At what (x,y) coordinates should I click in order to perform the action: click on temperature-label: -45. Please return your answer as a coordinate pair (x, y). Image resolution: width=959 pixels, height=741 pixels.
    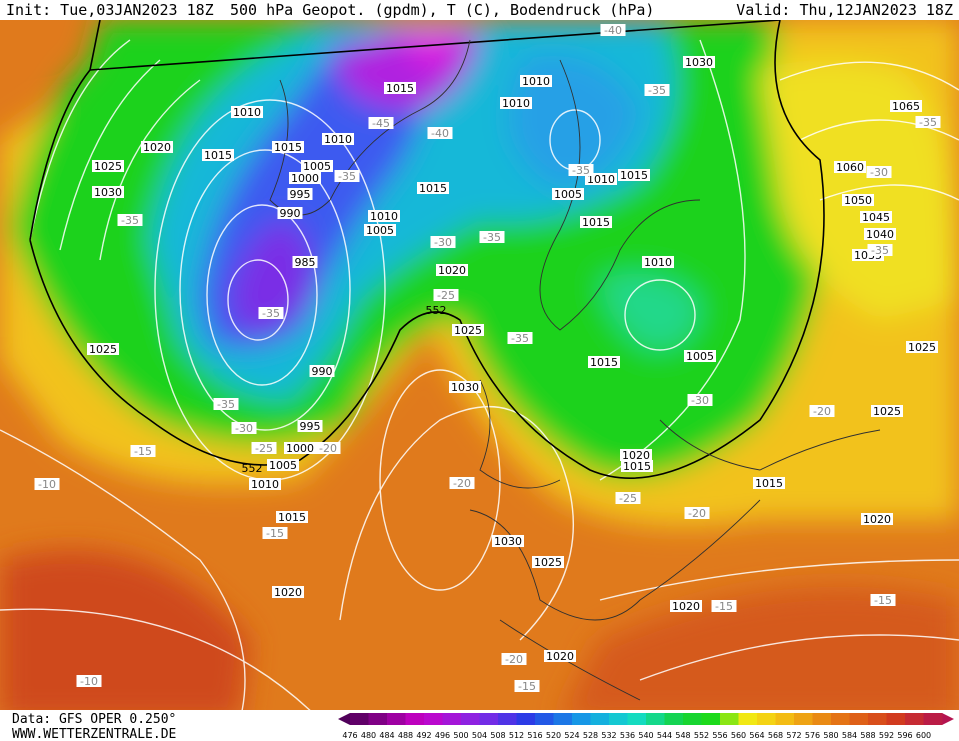
    Looking at the image, I should click on (381, 123).